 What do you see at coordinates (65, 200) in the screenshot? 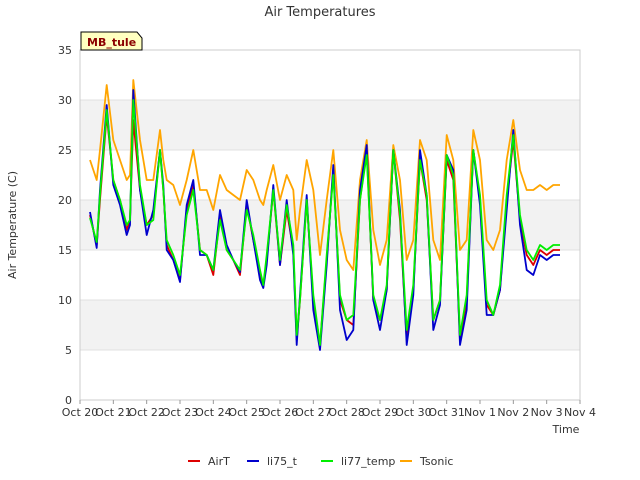
I see `y-tick-label: 20` at bounding box center [65, 200].